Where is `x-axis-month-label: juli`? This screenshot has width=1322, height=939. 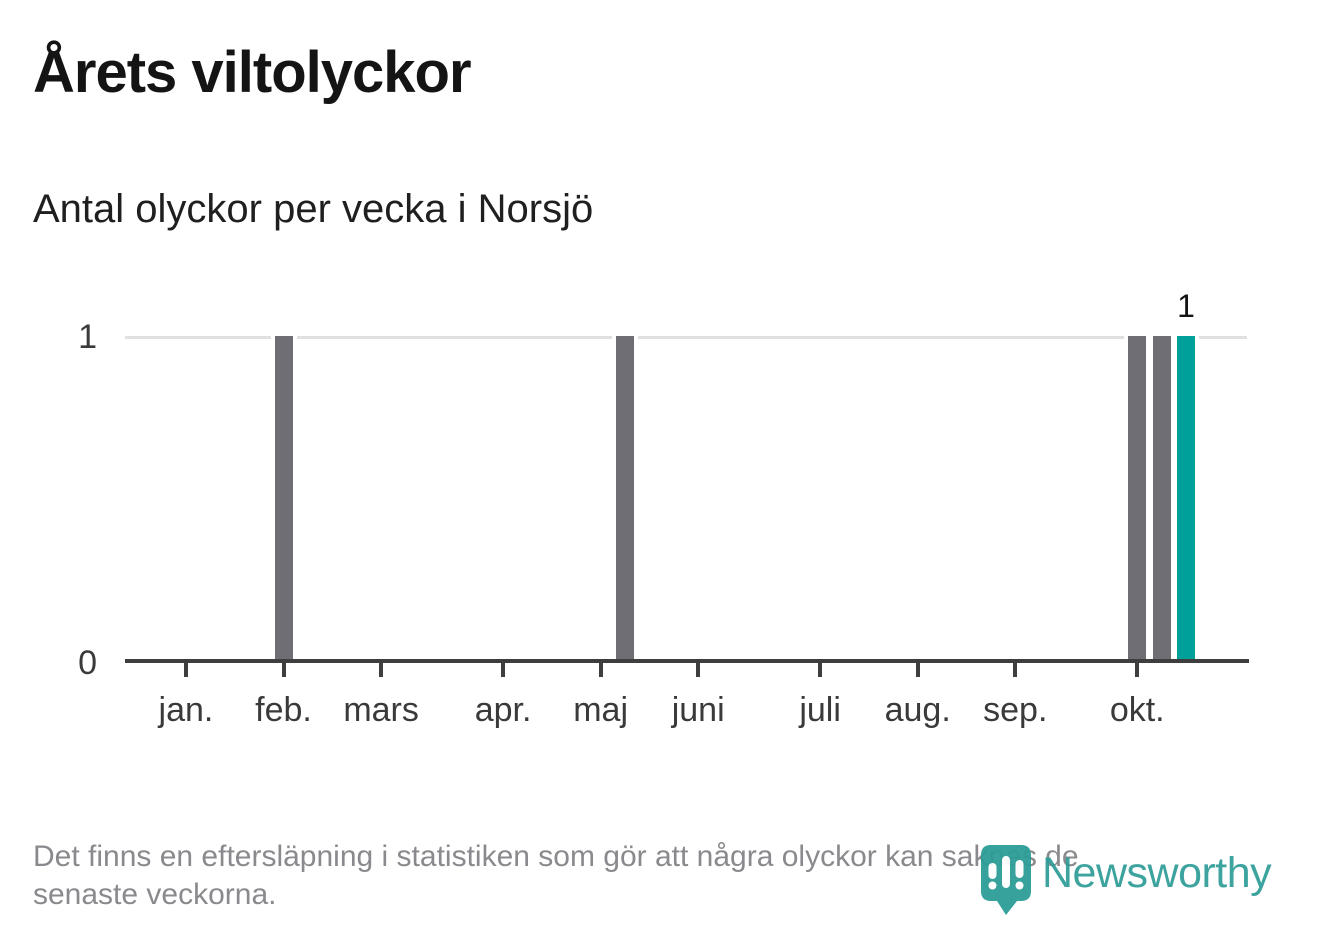 x-axis-month-label: juli is located at coordinates (820, 710).